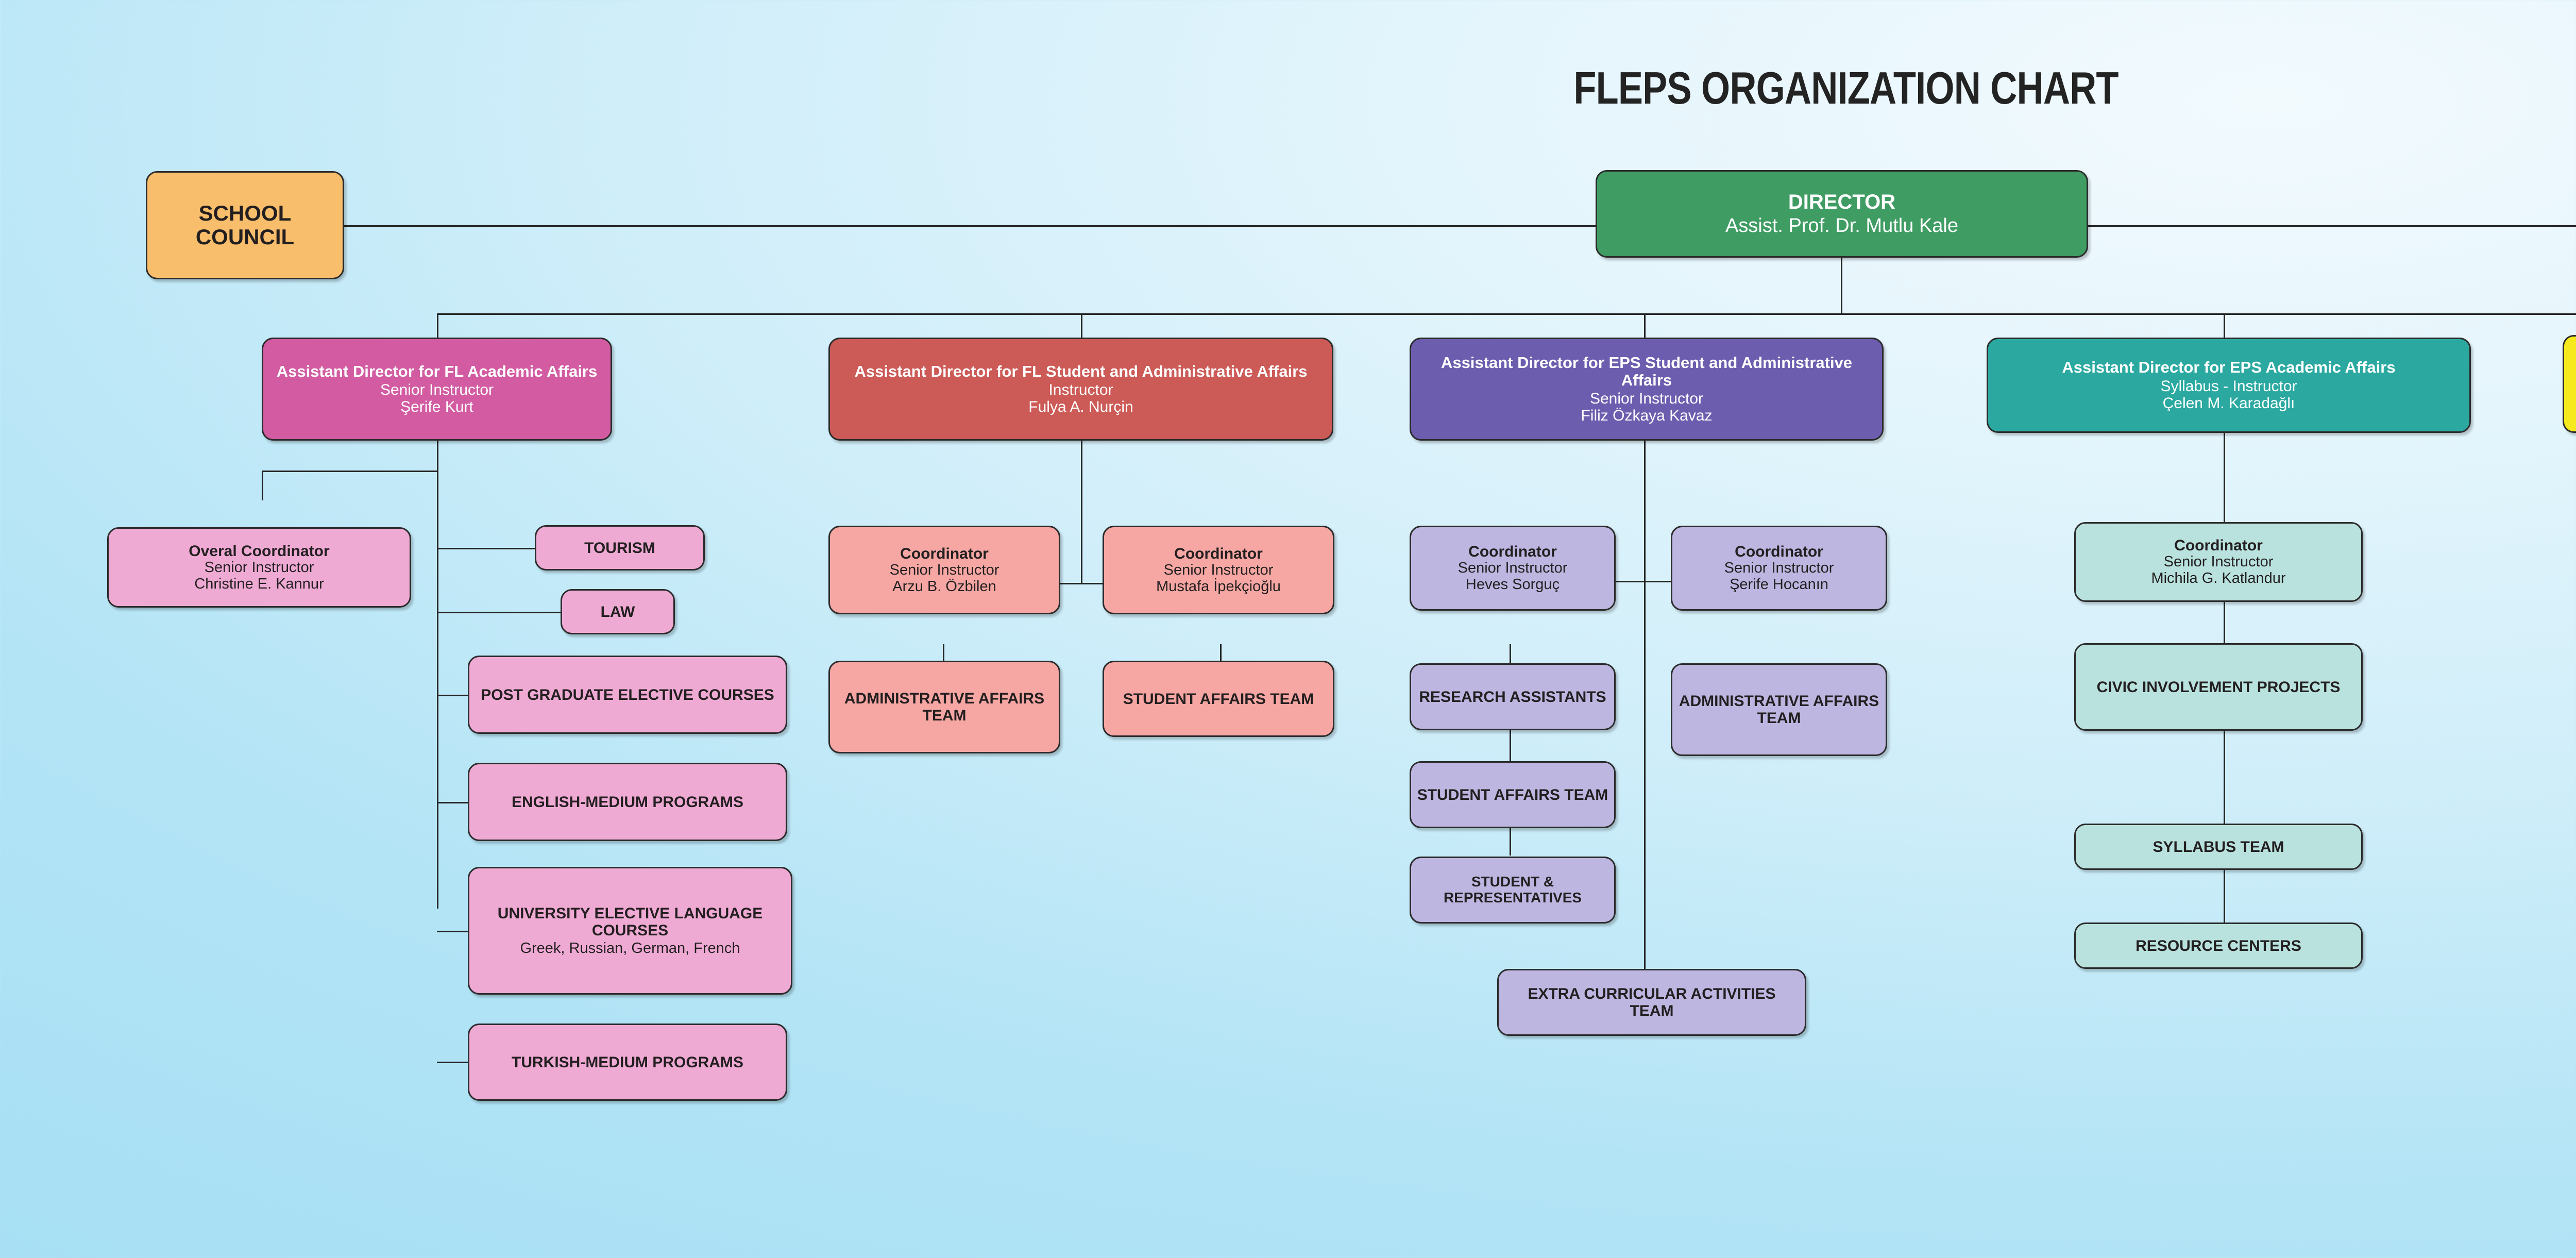 This screenshot has height=1258, width=2576. Describe the element at coordinates (1081, 512) in the screenshot. I see `col2-drop` at that location.